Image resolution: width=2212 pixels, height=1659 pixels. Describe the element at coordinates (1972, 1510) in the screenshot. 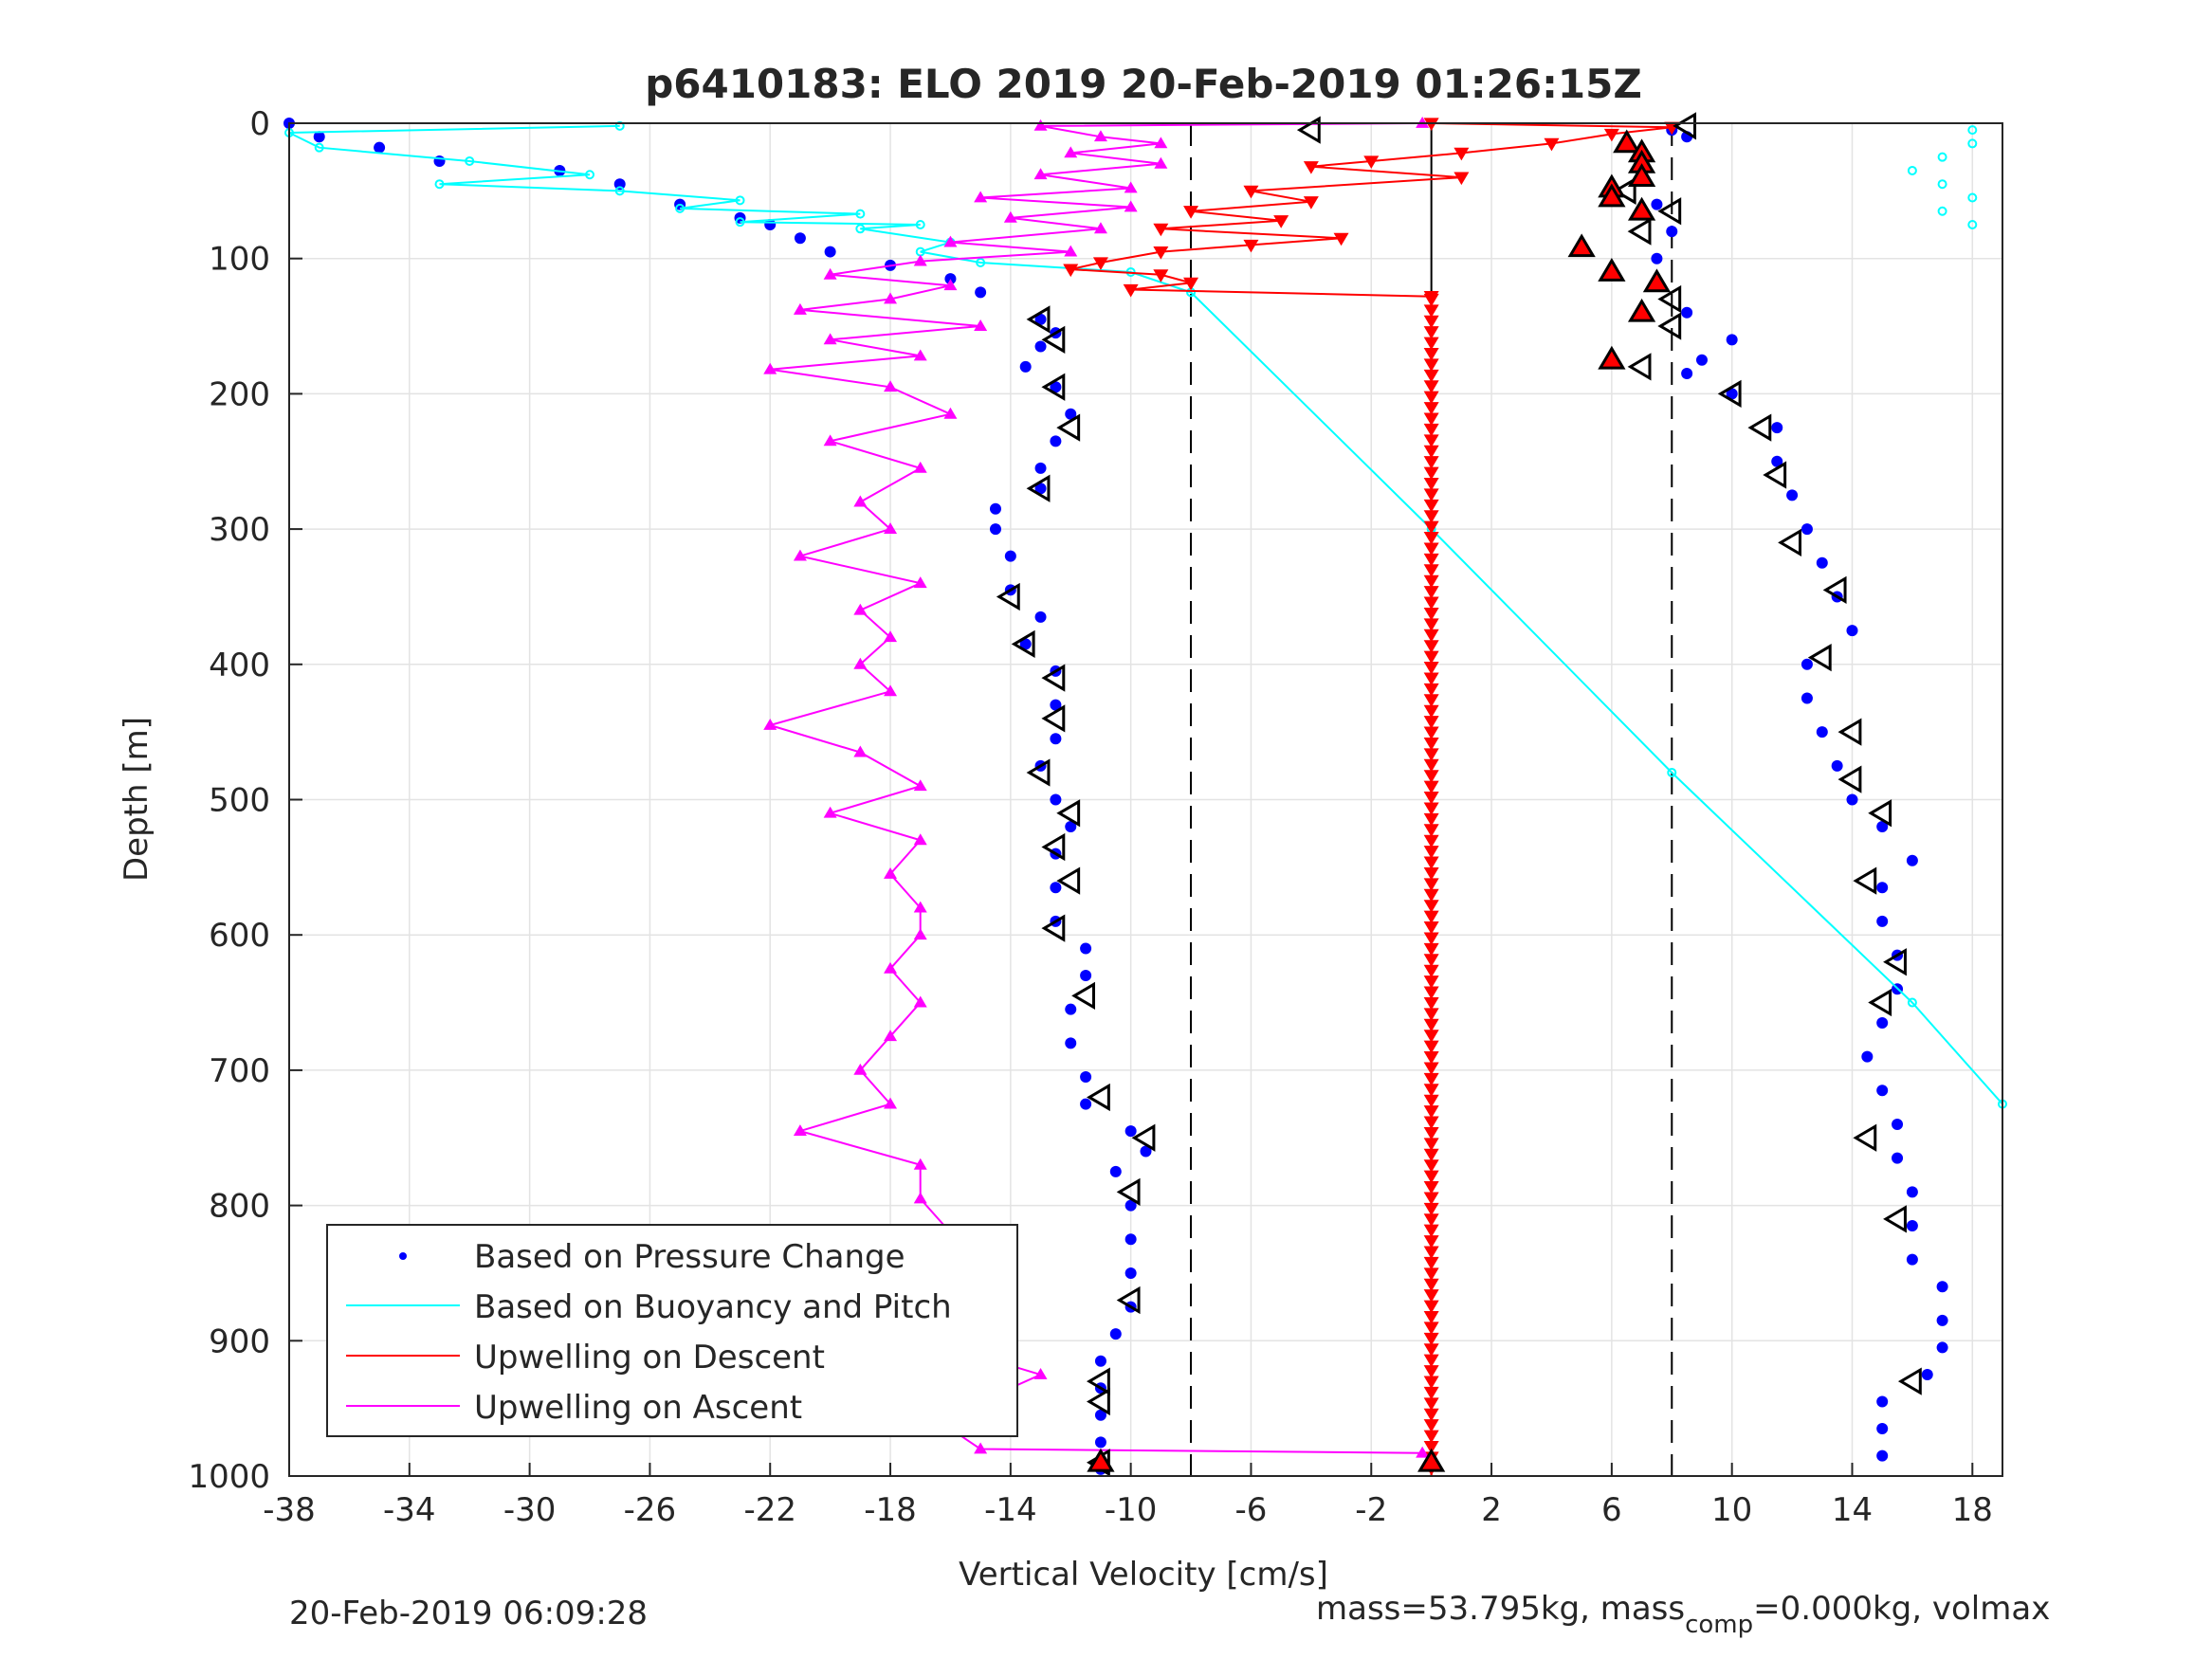

I see `x-tick-label: 18` at that location.